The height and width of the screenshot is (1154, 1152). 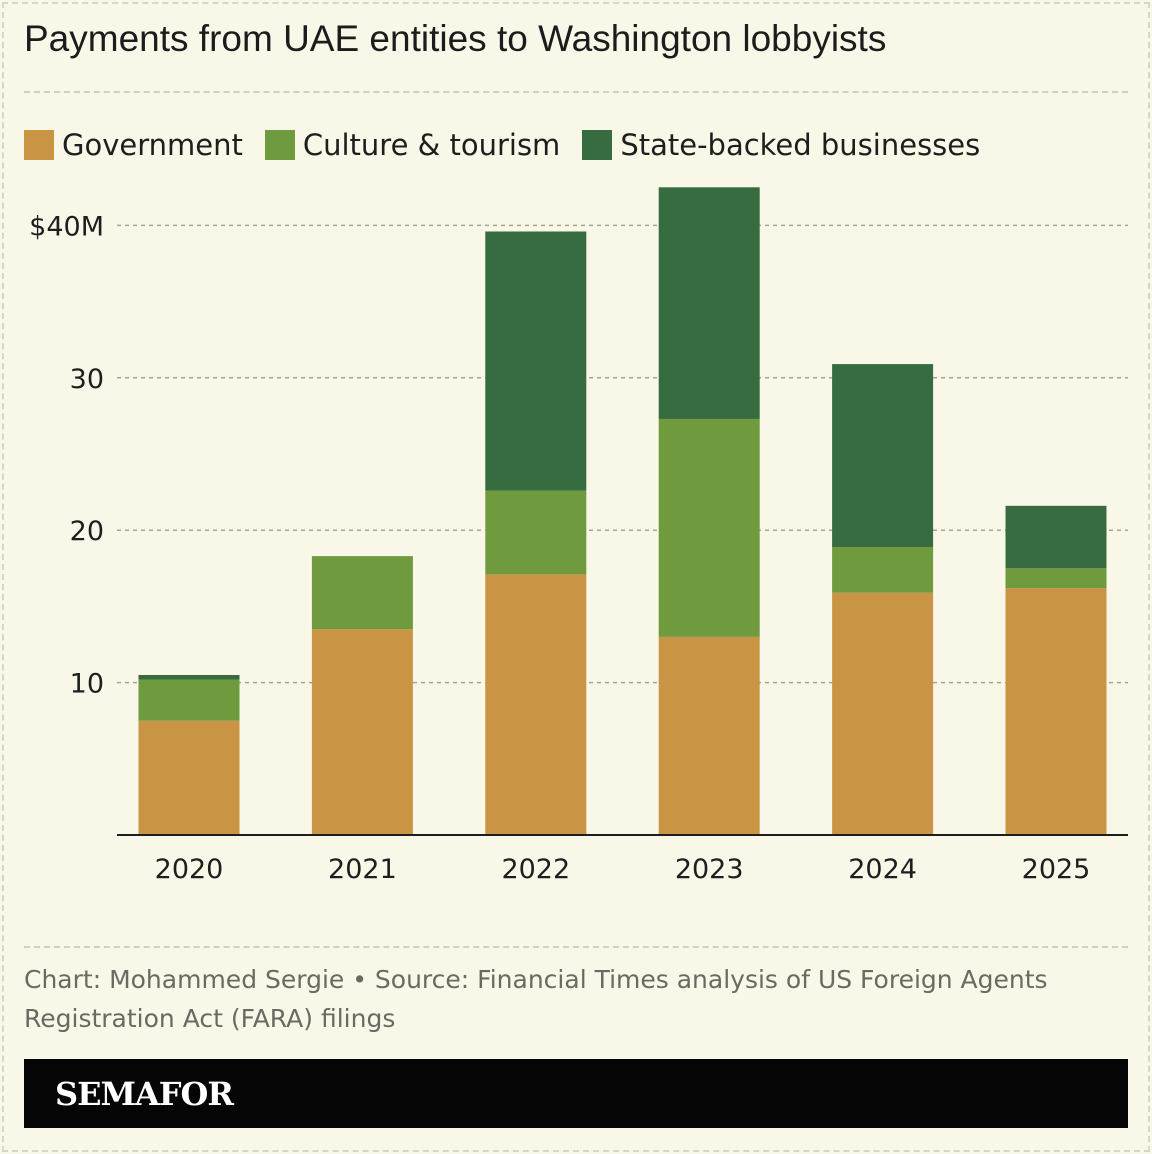 I want to click on legend-label-state-backed: State-backed businesses, so click(x=800, y=145).